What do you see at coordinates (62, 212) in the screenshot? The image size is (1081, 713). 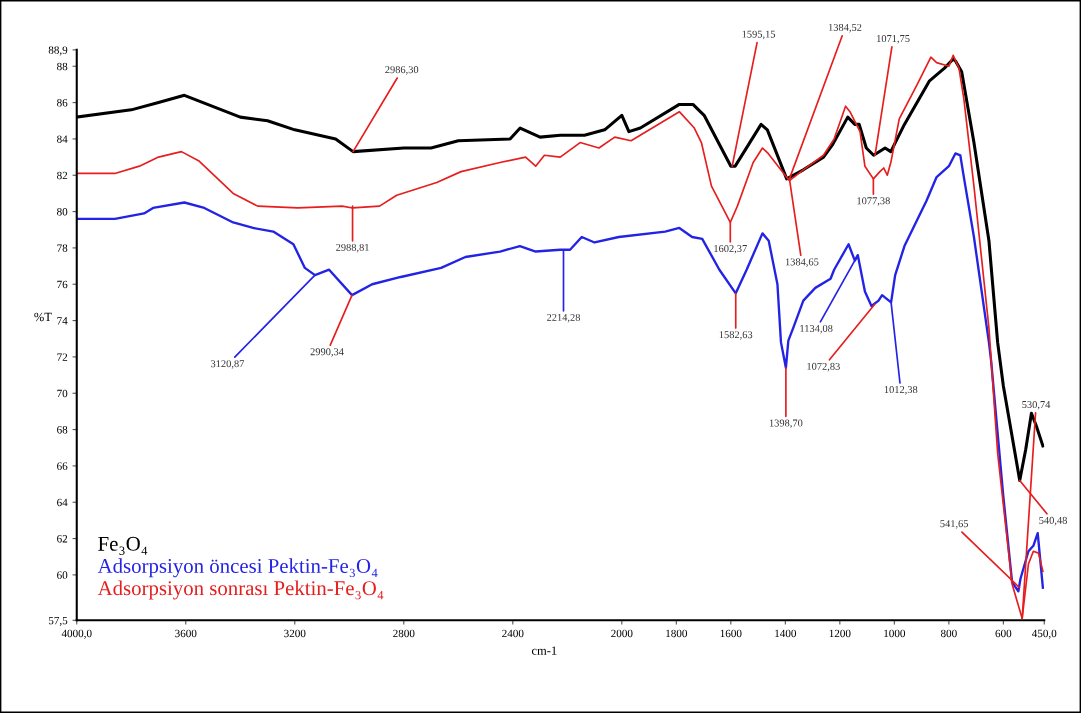 I see `y-tick-label: 80` at bounding box center [62, 212].